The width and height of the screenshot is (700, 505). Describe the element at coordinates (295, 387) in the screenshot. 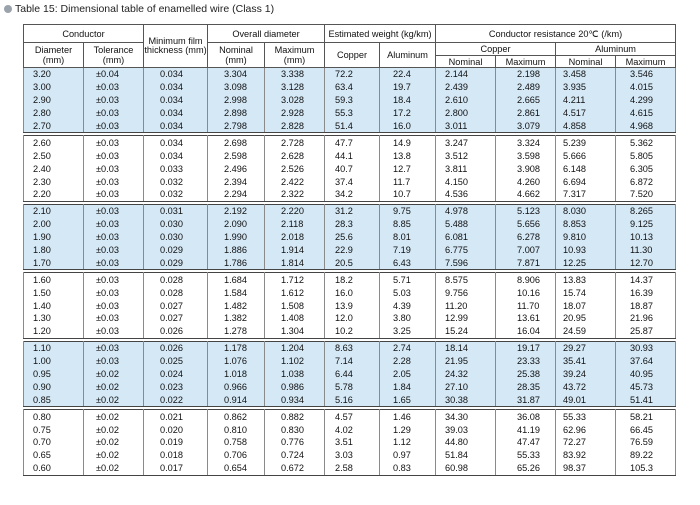

I see `overall-maximum-cell: 0.986` at that location.